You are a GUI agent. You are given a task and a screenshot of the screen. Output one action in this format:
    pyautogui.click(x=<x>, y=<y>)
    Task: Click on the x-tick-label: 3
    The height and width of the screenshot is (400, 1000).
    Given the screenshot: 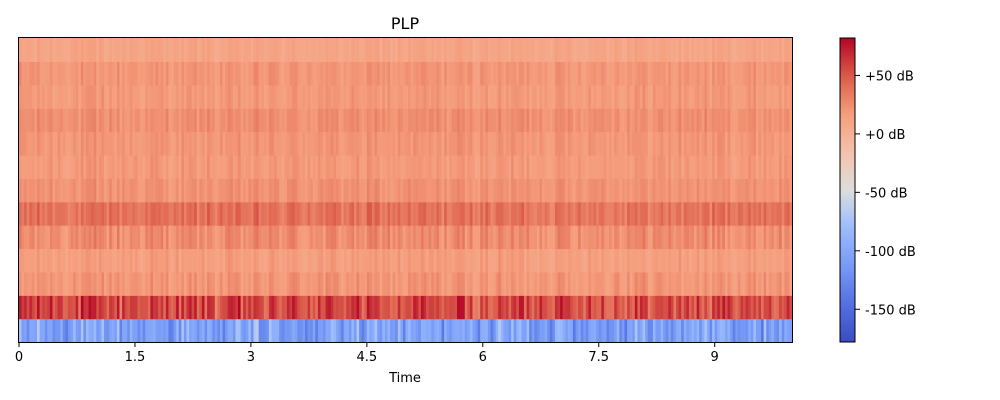 What is the action you would take?
    pyautogui.click(x=251, y=357)
    